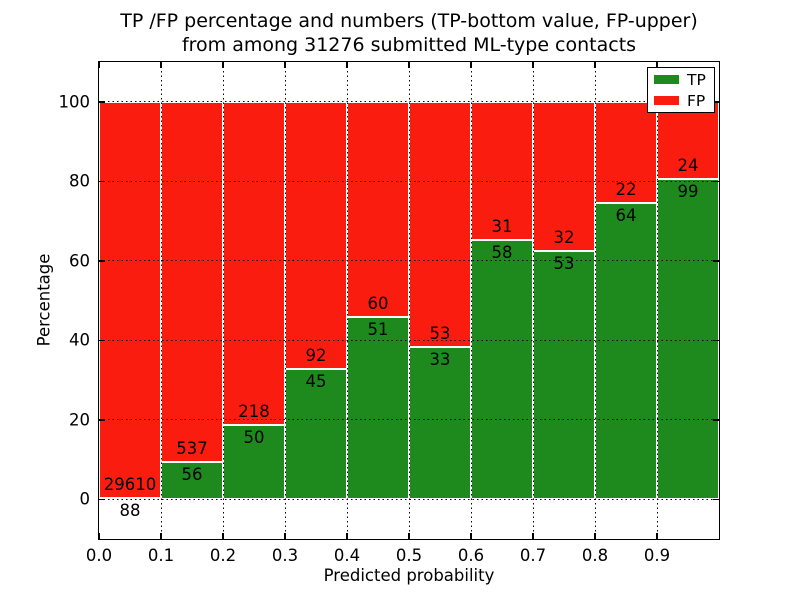  I want to click on x-tick-label: 0.9, so click(657, 555).